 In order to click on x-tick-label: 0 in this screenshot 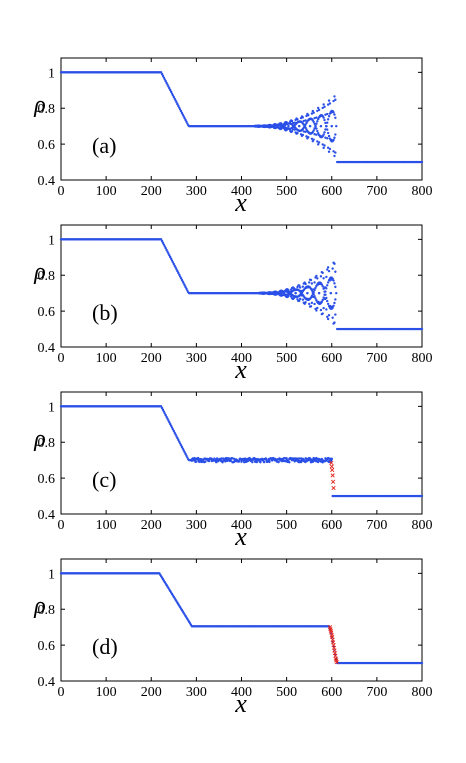, I will do `click(61, 525)`.